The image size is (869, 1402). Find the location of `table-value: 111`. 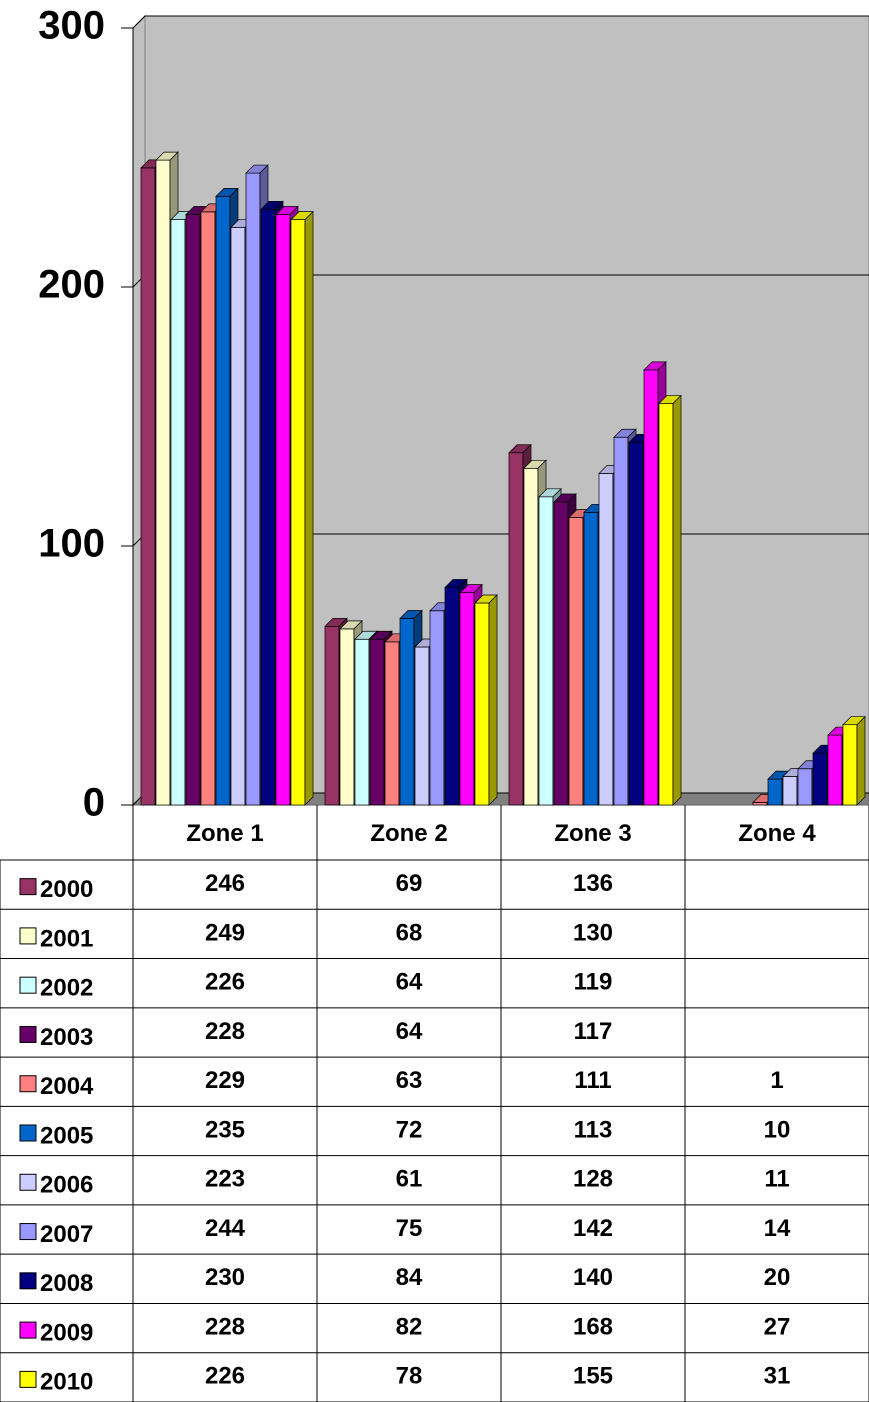

table-value: 111 is located at coordinates (592, 1080).